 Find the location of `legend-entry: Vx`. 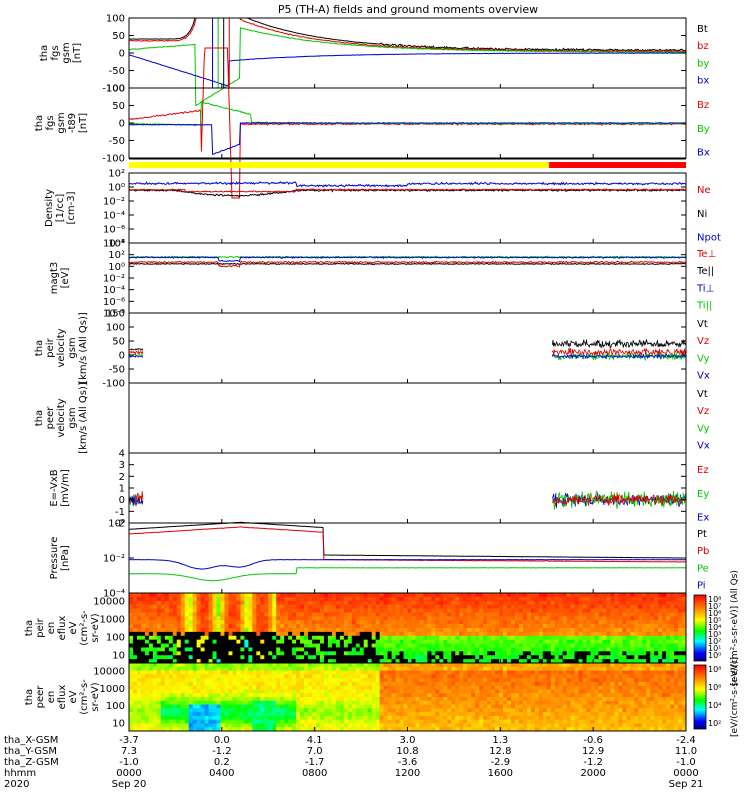

legend-entry: Vx is located at coordinates (703, 446).